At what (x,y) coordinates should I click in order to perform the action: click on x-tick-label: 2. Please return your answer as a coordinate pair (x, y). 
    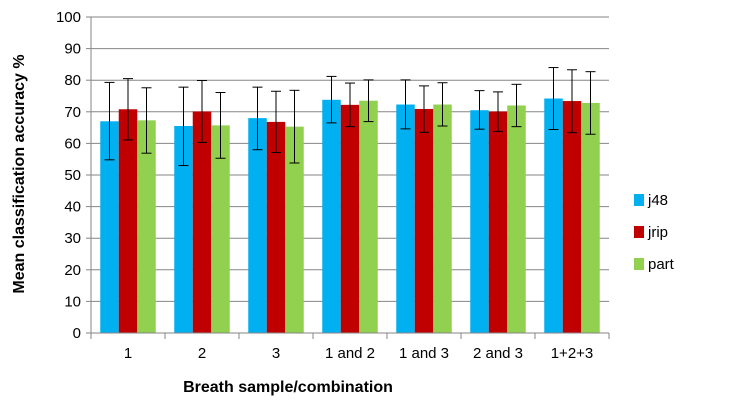
    Looking at the image, I should click on (202, 353).